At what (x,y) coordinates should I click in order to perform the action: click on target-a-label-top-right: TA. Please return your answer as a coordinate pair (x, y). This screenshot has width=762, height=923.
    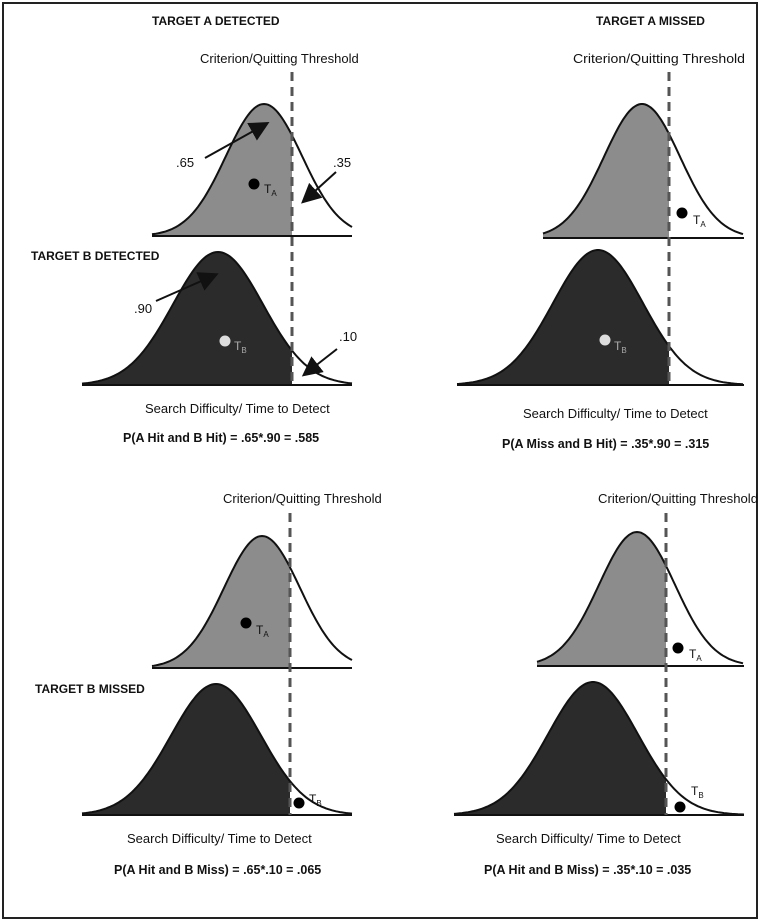
    Looking at the image, I should click on (699, 221).